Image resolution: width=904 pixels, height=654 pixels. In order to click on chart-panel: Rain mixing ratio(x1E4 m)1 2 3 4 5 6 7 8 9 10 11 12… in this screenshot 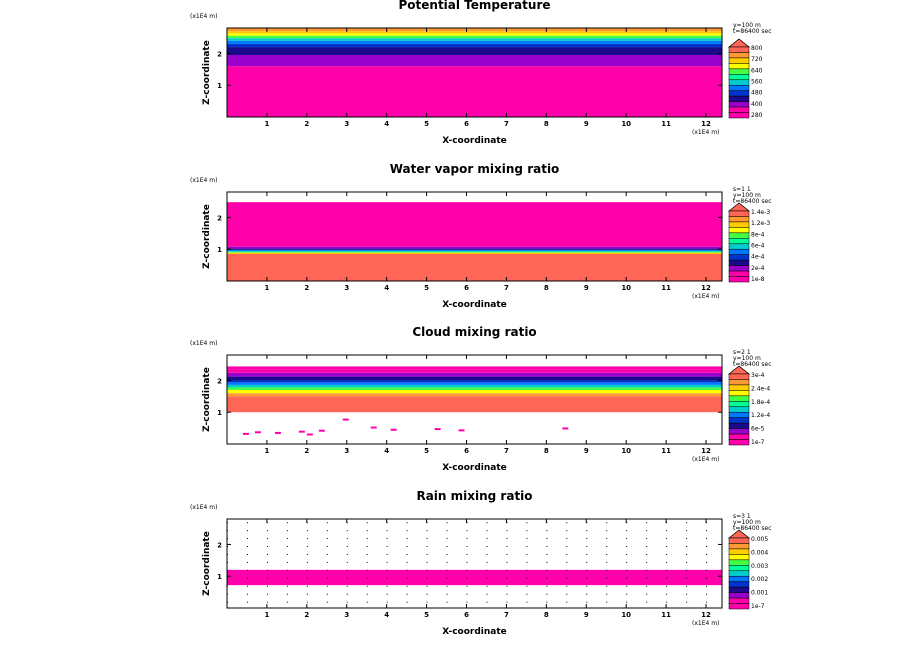, I will do `click(481, 563)`.